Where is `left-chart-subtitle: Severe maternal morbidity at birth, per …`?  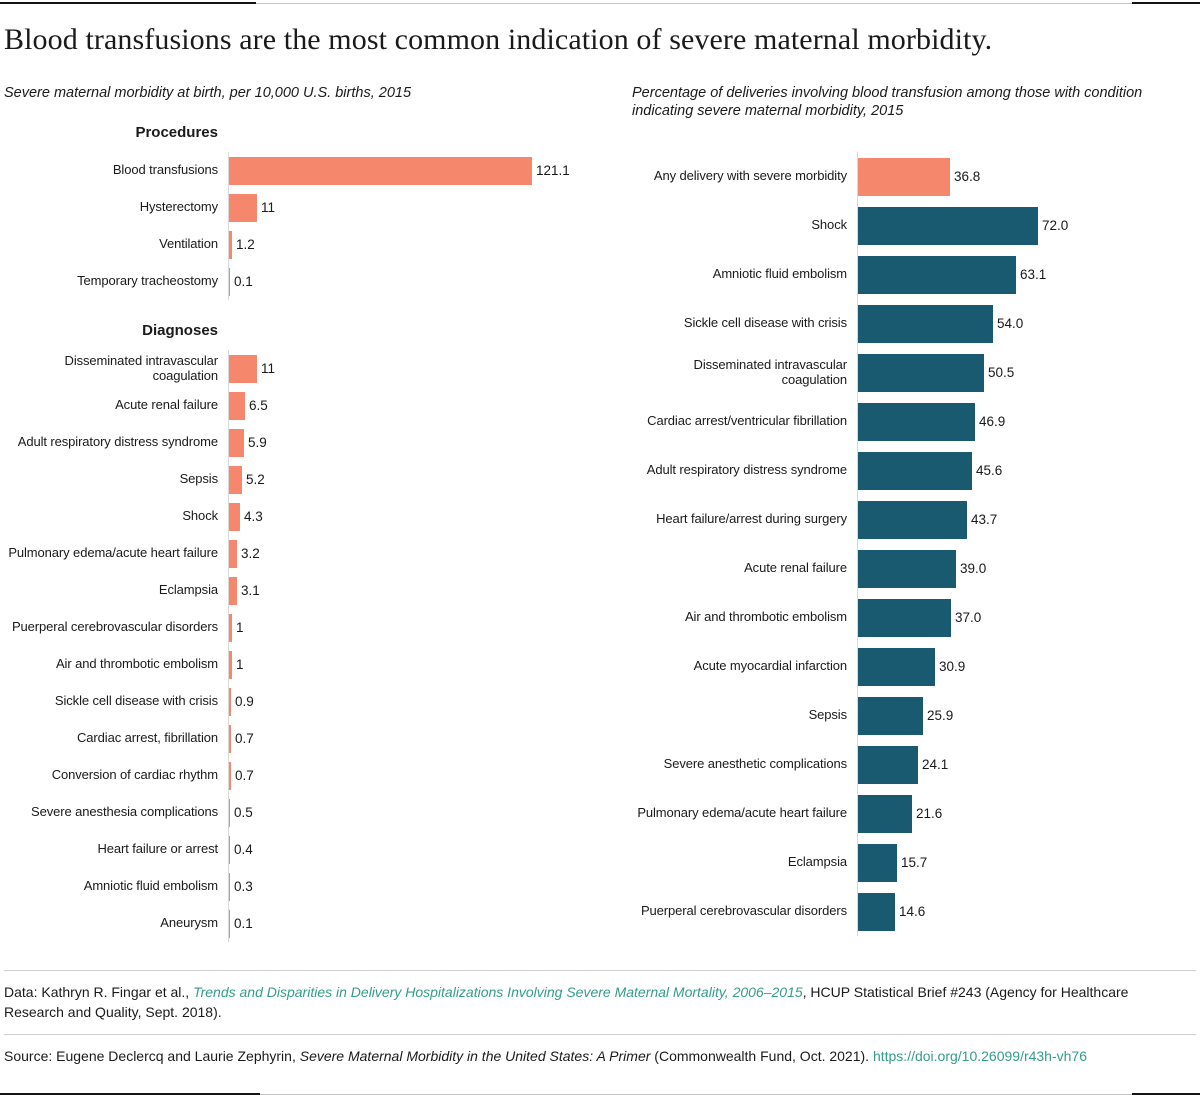
left-chart-subtitle: Severe maternal morbidity at birth, per … is located at coordinates (208, 93).